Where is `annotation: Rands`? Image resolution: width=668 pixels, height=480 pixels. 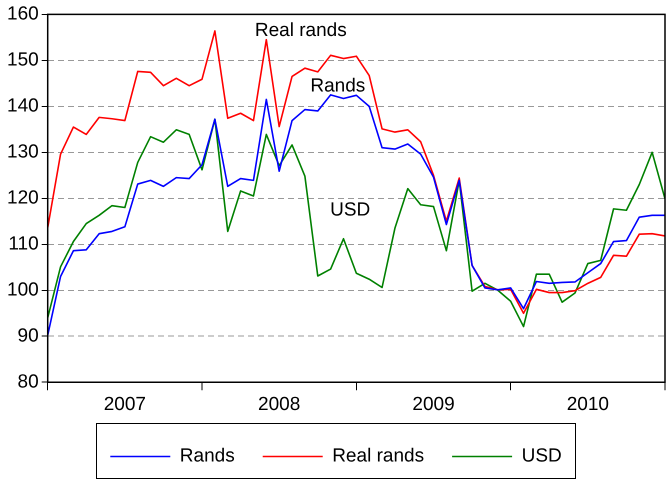
annotation: Rands is located at coordinates (338, 85).